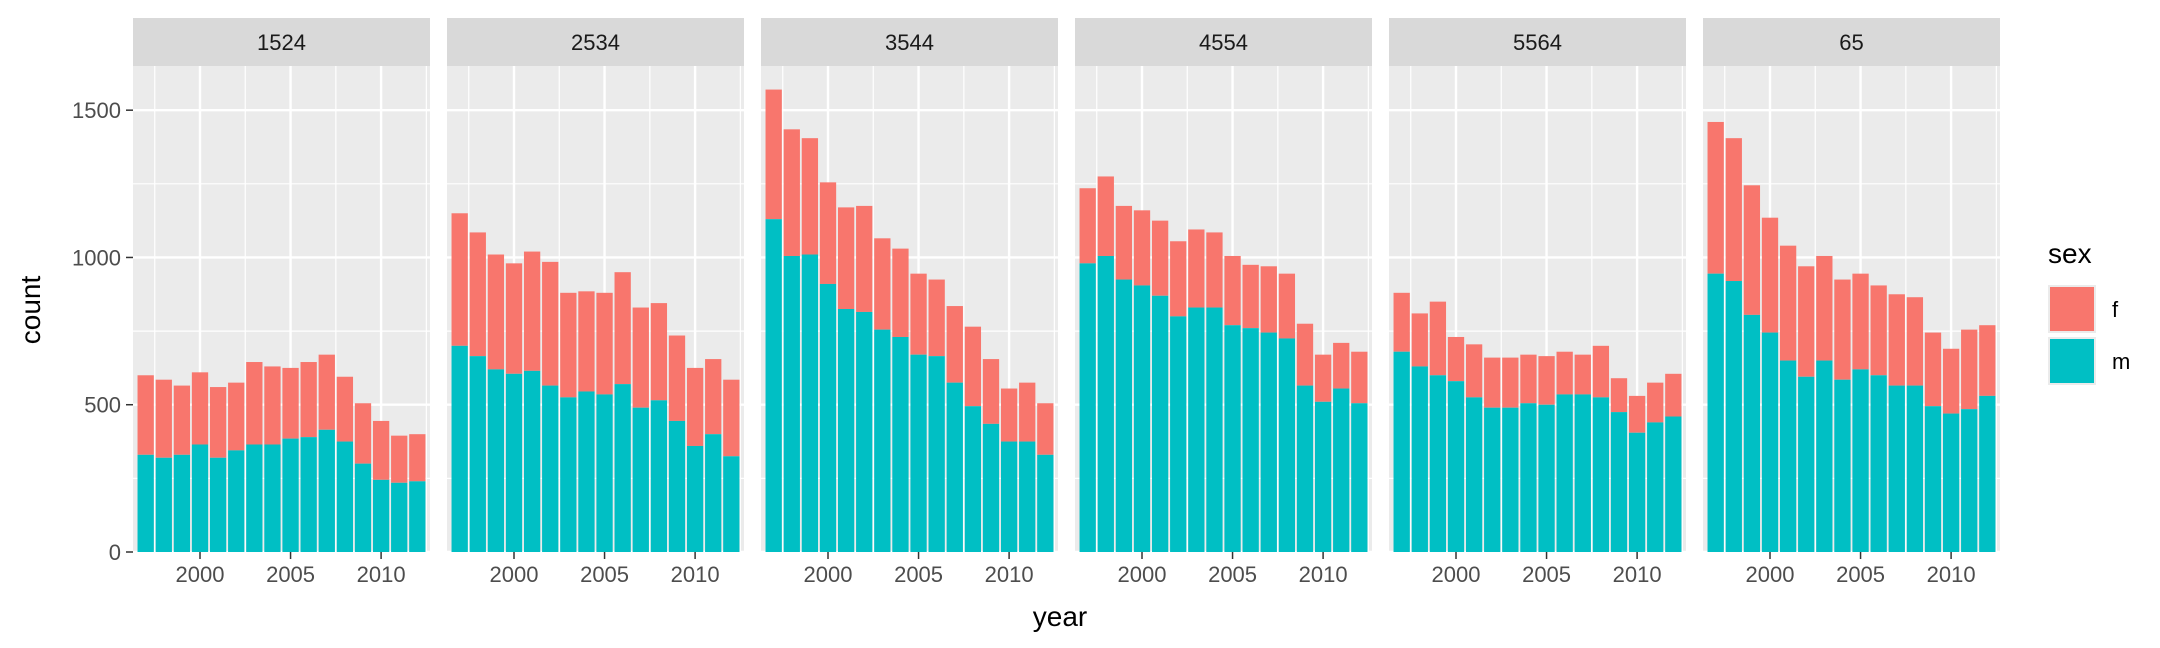  Describe the element at coordinates (30, 310) in the screenshot. I see `y-axis-title: count` at that location.